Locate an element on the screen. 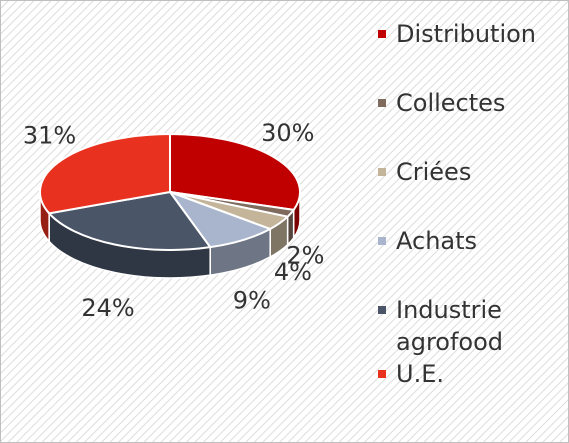  legend-item: Distribution is located at coordinates (468, 34).